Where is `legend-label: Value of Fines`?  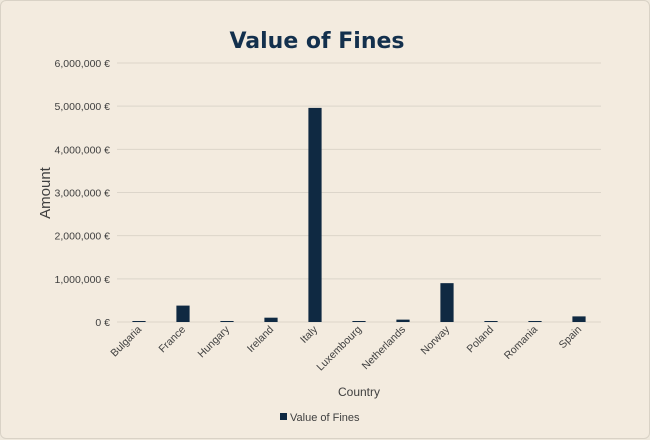 legend-label: Value of Fines is located at coordinates (325, 418).